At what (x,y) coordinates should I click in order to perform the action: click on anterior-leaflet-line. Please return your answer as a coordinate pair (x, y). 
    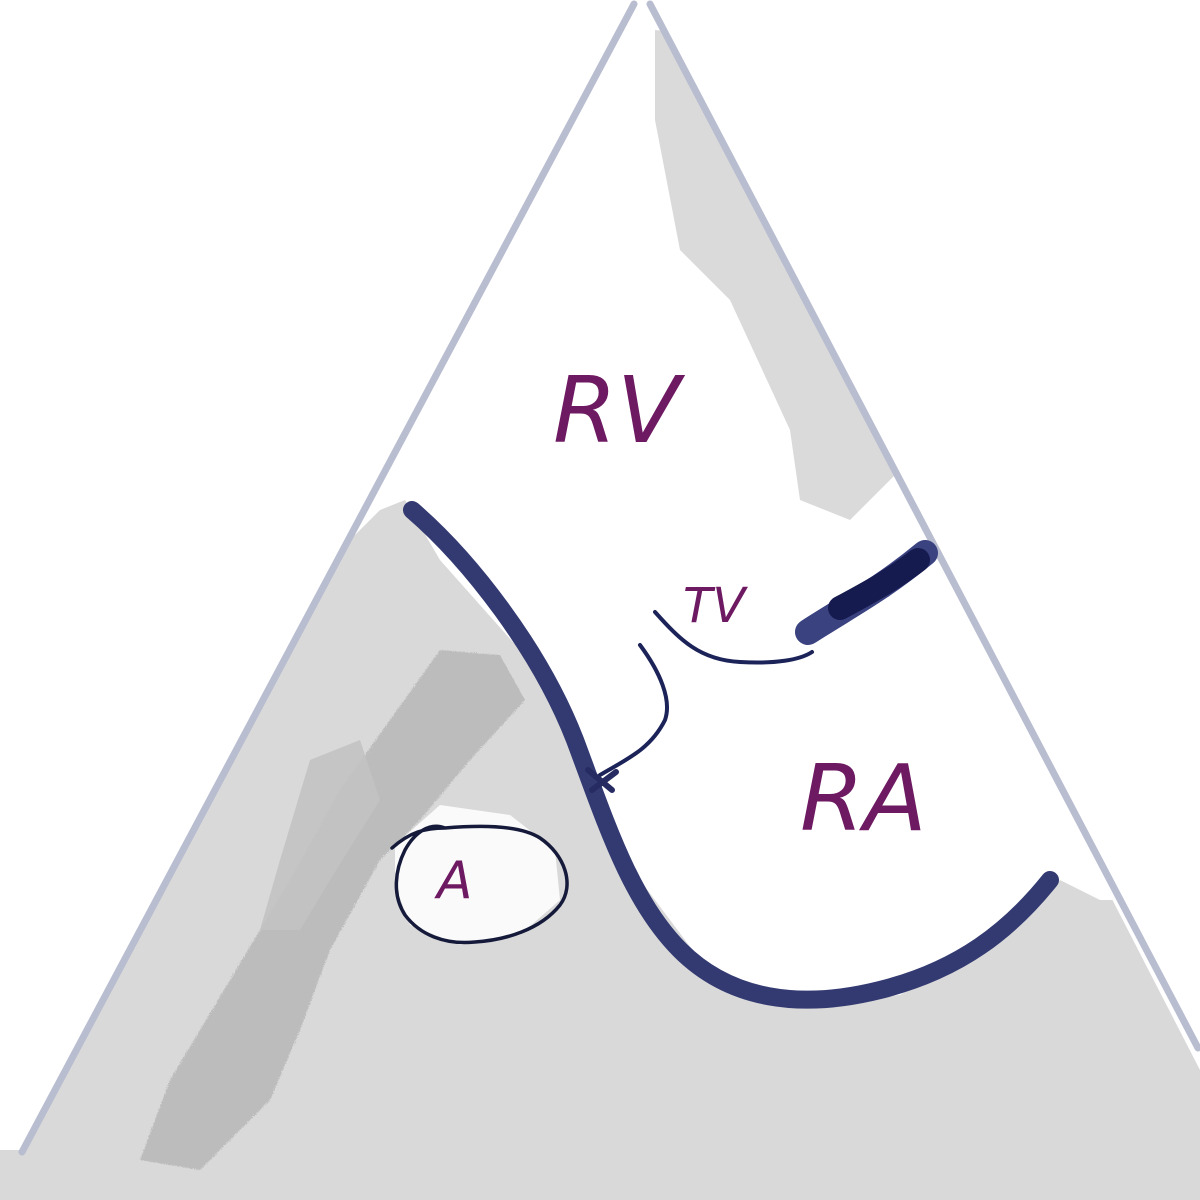
    Looking at the image, I should click on (733, 637).